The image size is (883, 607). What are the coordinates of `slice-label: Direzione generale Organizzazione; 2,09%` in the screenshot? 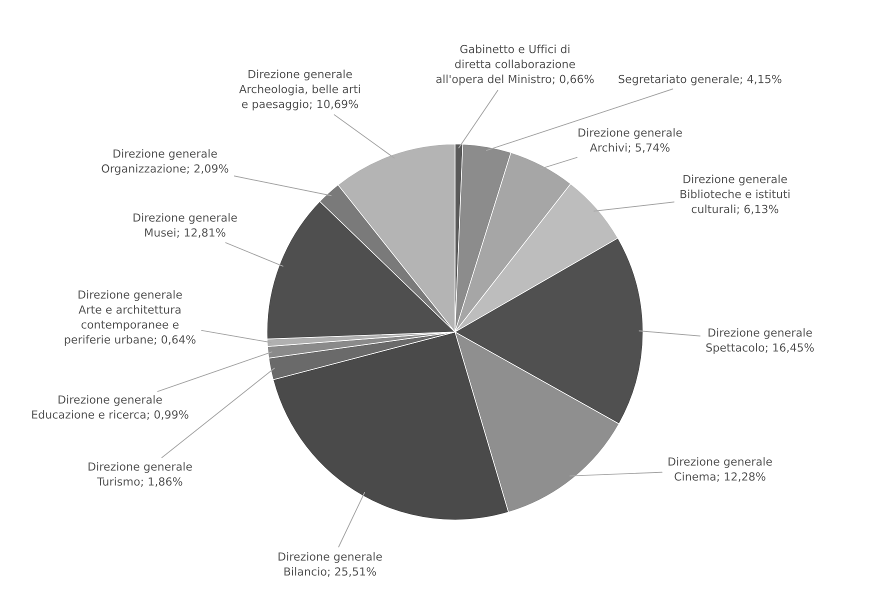 It's located at (165, 162).